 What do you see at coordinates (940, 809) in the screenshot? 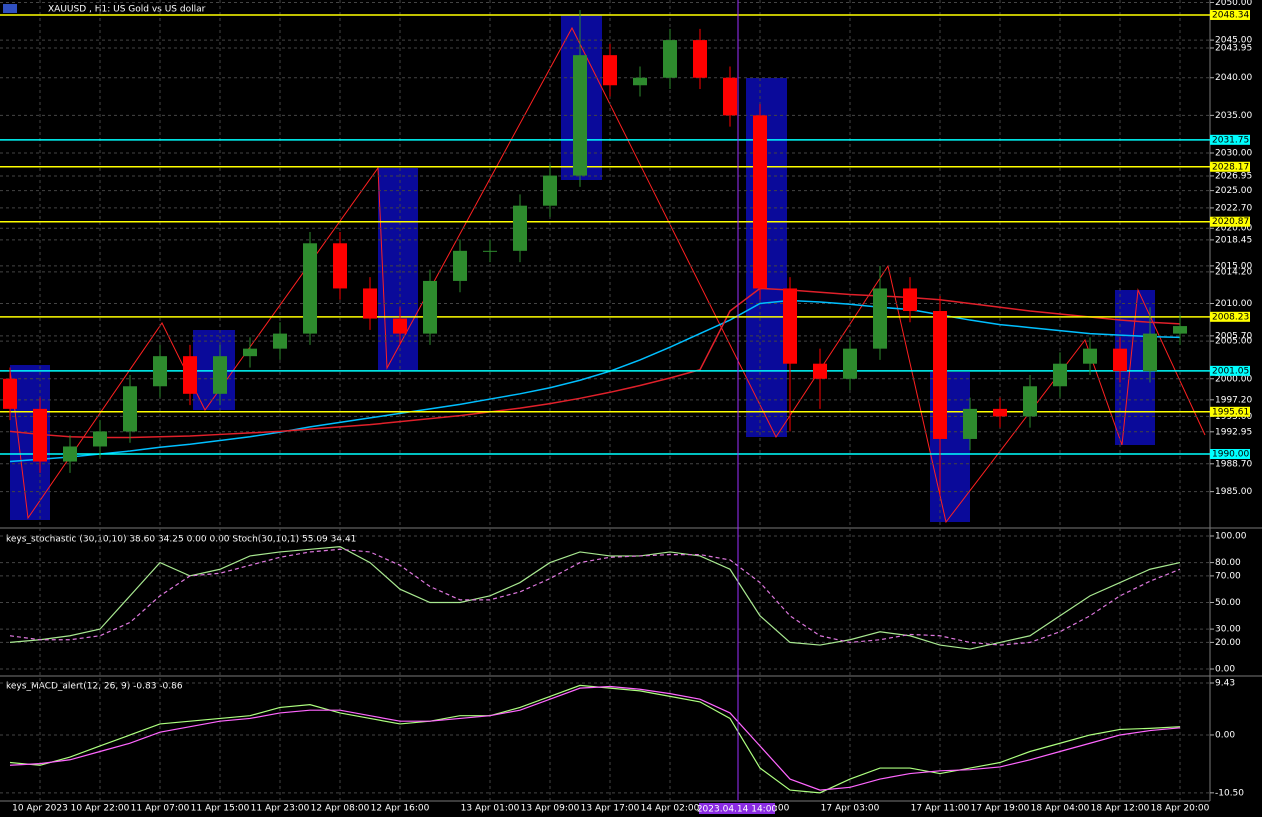
I see `x-tick-label: 17 Apr 11:00` at bounding box center [940, 809].